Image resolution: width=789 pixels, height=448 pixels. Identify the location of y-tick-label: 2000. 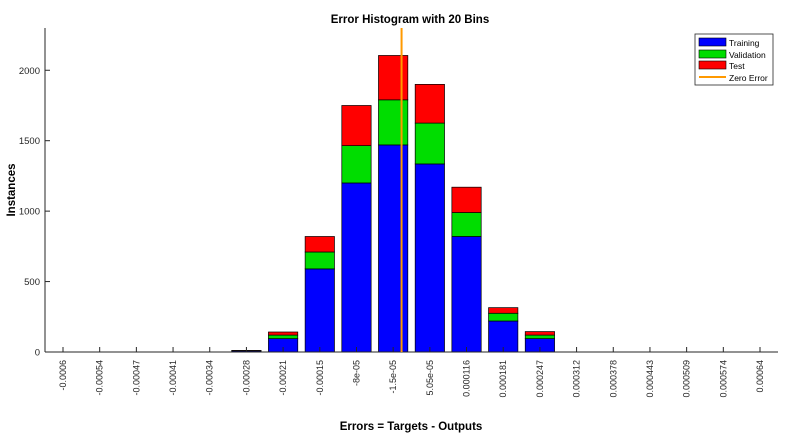
(29, 71).